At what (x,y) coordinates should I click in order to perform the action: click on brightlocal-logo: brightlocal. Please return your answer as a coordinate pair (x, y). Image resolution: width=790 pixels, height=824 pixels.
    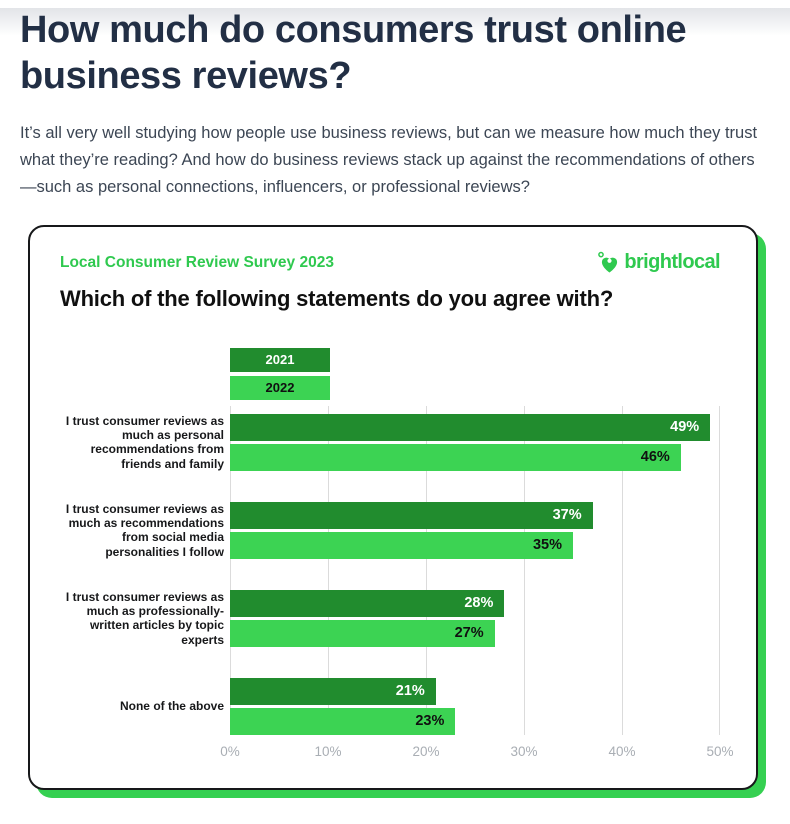
    Looking at the image, I should click on (659, 263).